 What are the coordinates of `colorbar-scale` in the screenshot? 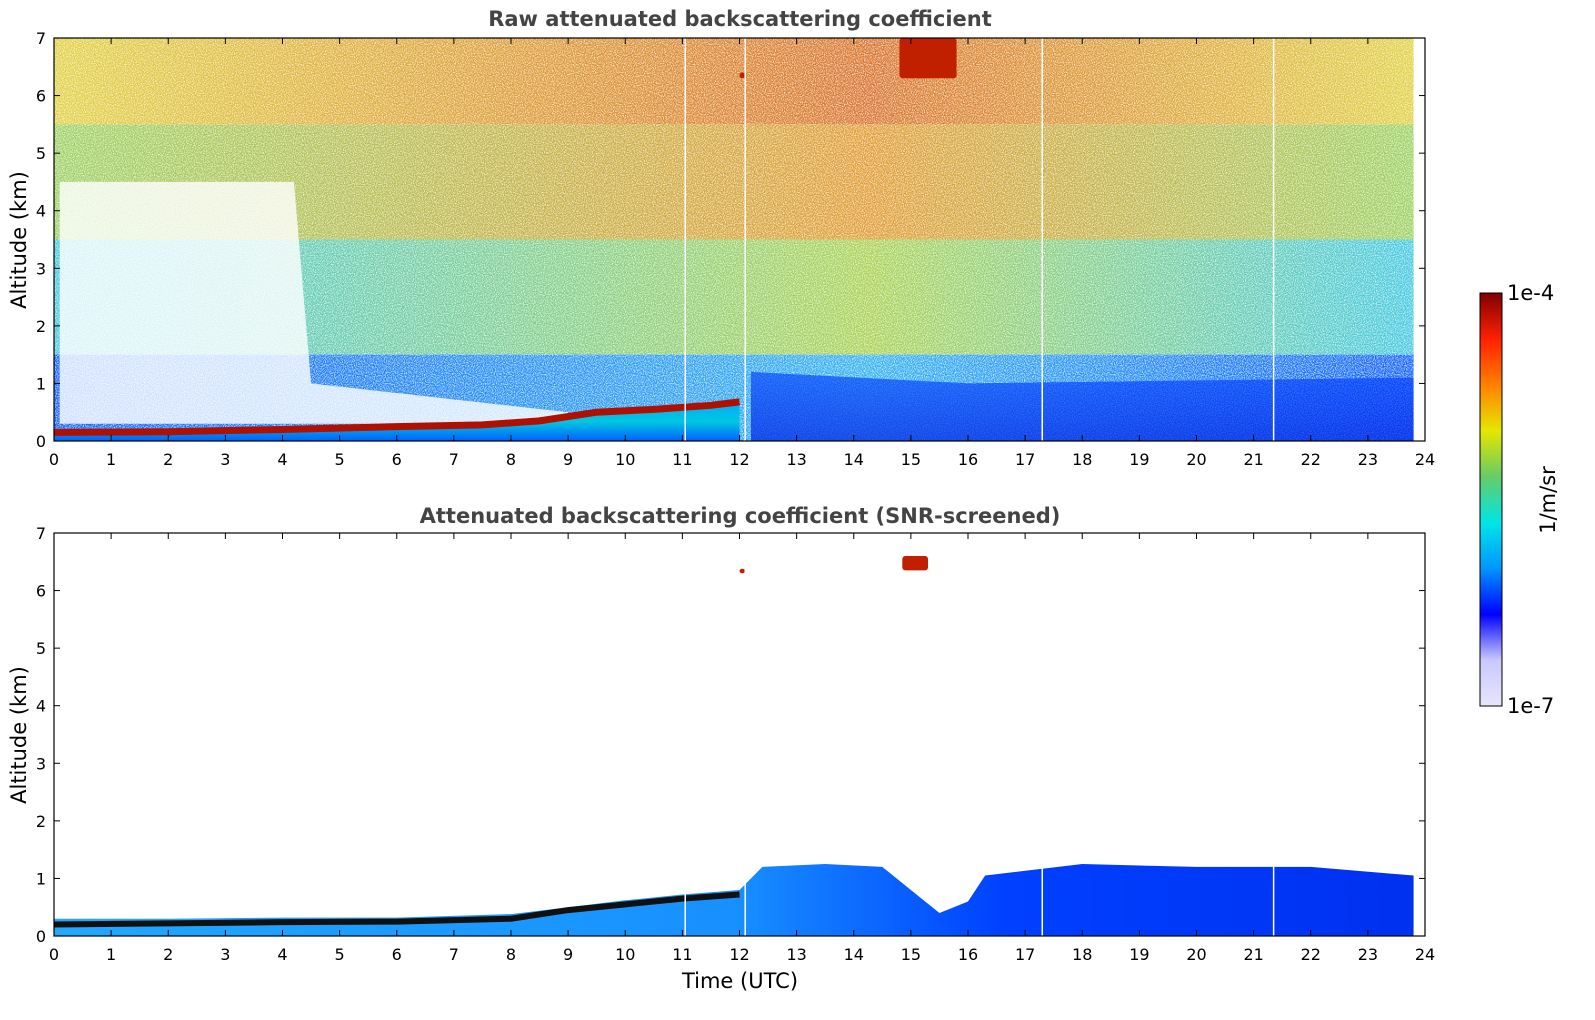 It's located at (1491, 499).